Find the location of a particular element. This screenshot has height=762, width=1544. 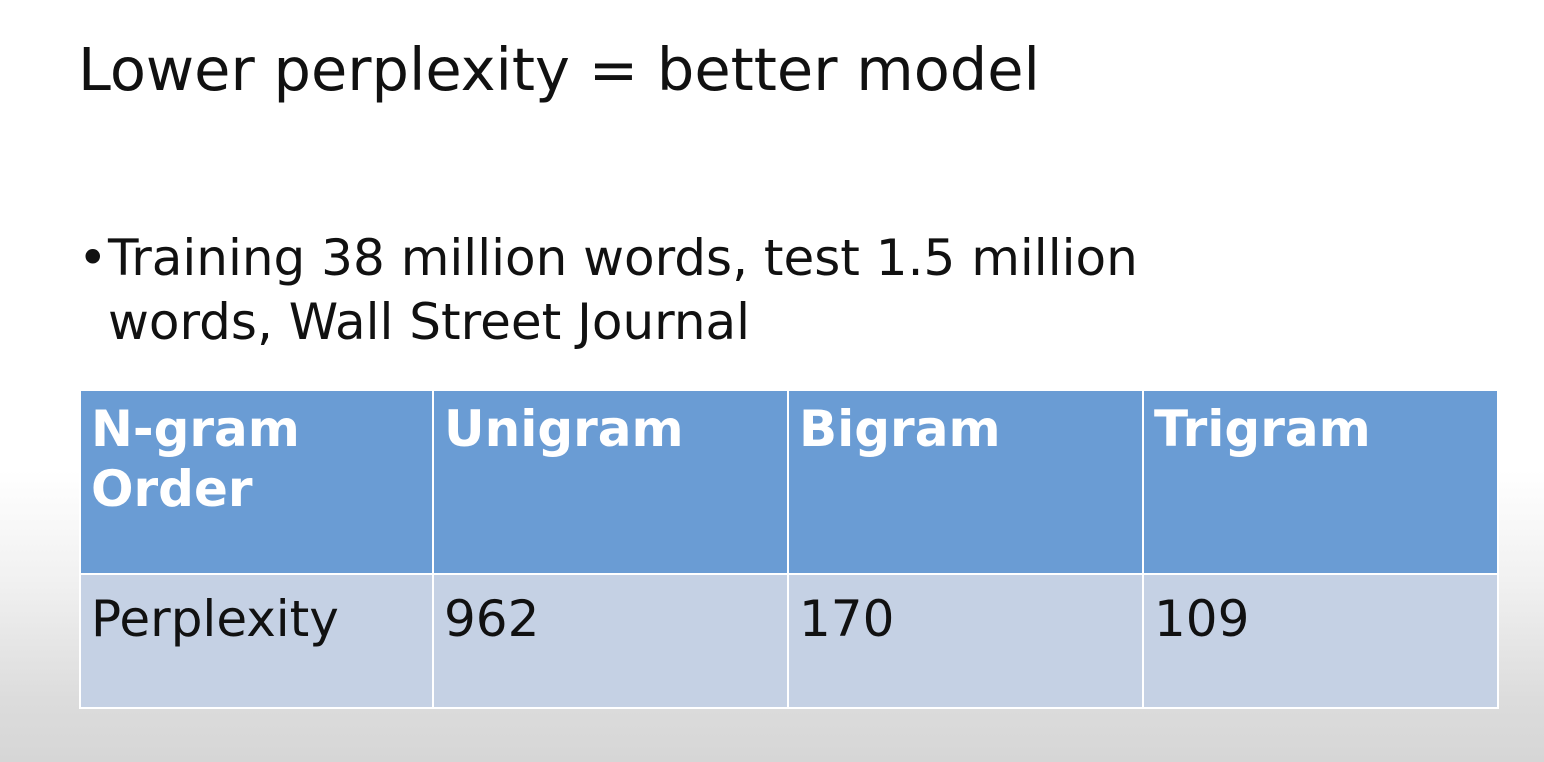

value-unigram: 962 is located at coordinates (610, 641).